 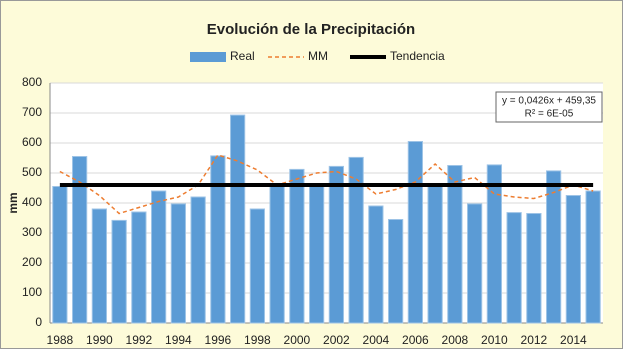 What do you see at coordinates (139, 340) in the screenshot?
I see `x-tick-label: 1992` at bounding box center [139, 340].